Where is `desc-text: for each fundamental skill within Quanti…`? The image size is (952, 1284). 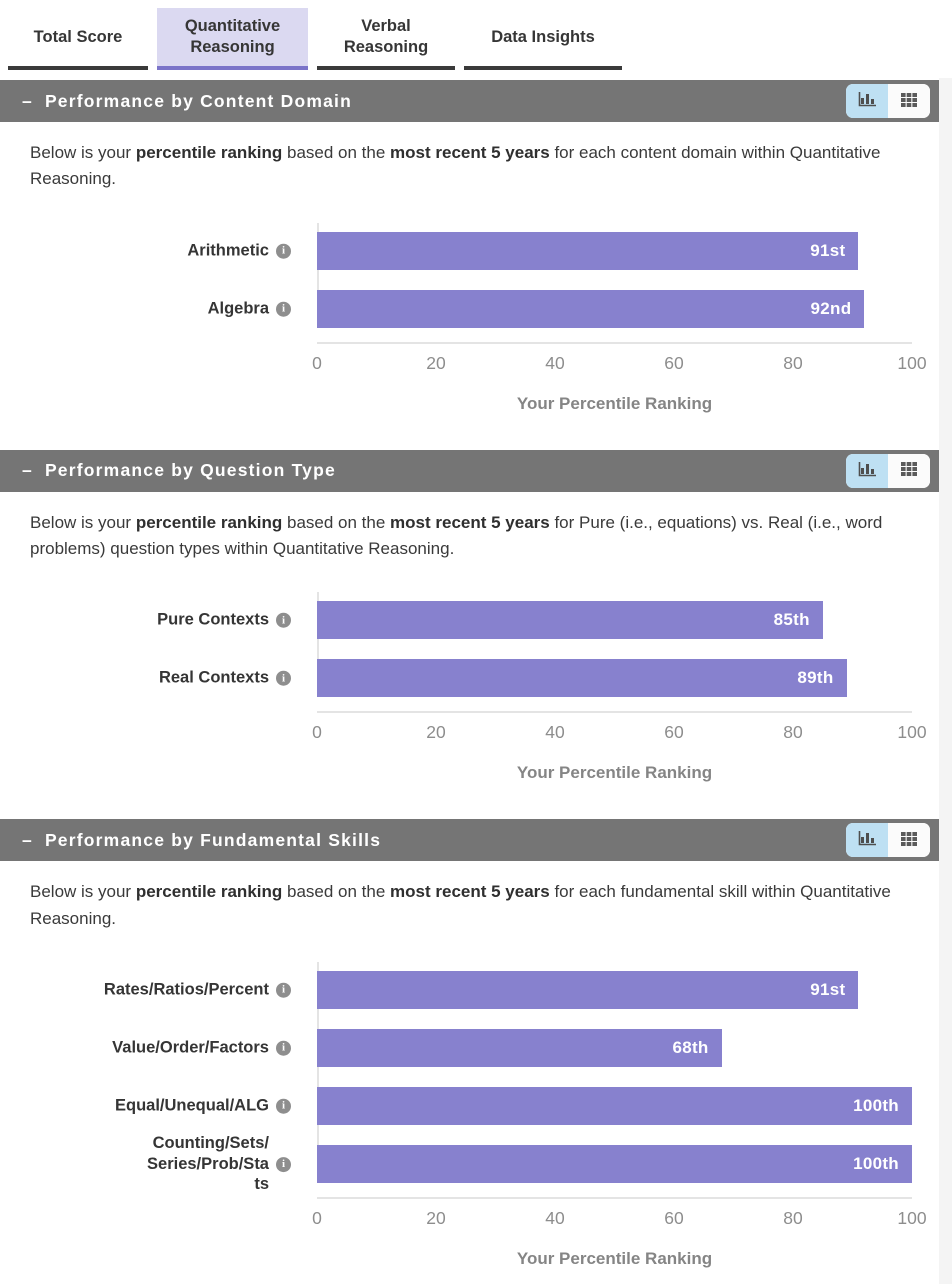
desc-text: for each fundamental skill within Quanti… is located at coordinates (460, 905).